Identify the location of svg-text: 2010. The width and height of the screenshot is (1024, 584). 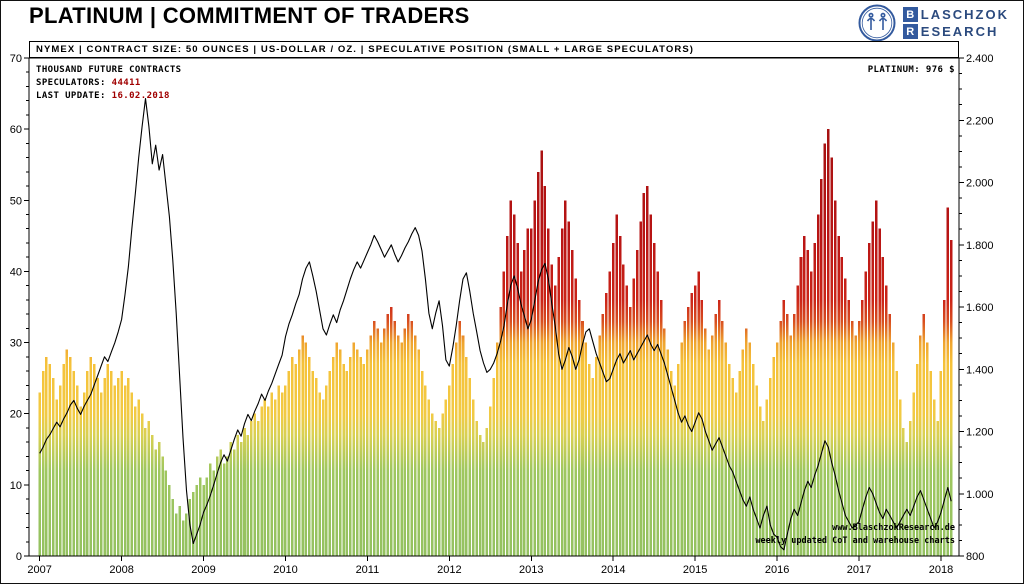
(285, 570).